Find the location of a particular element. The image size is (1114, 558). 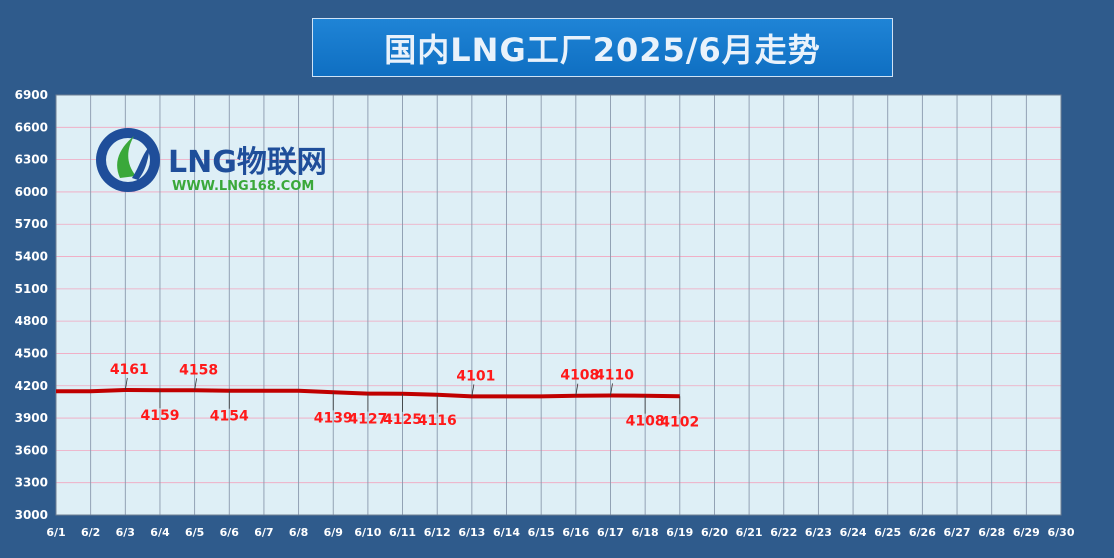

logo-url: WWW.LNG168.COM is located at coordinates (243, 186).